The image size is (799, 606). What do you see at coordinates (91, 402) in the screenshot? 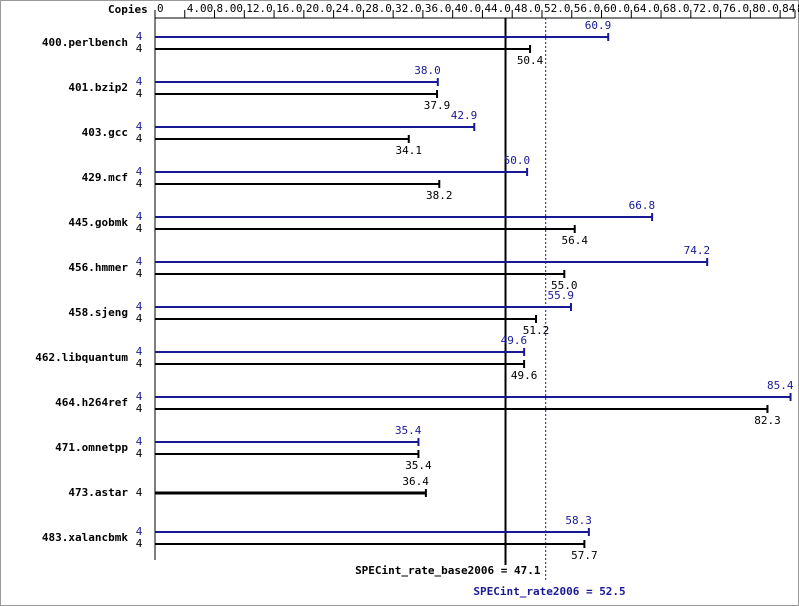
I see `category-label: 464.h264ref` at bounding box center [91, 402].